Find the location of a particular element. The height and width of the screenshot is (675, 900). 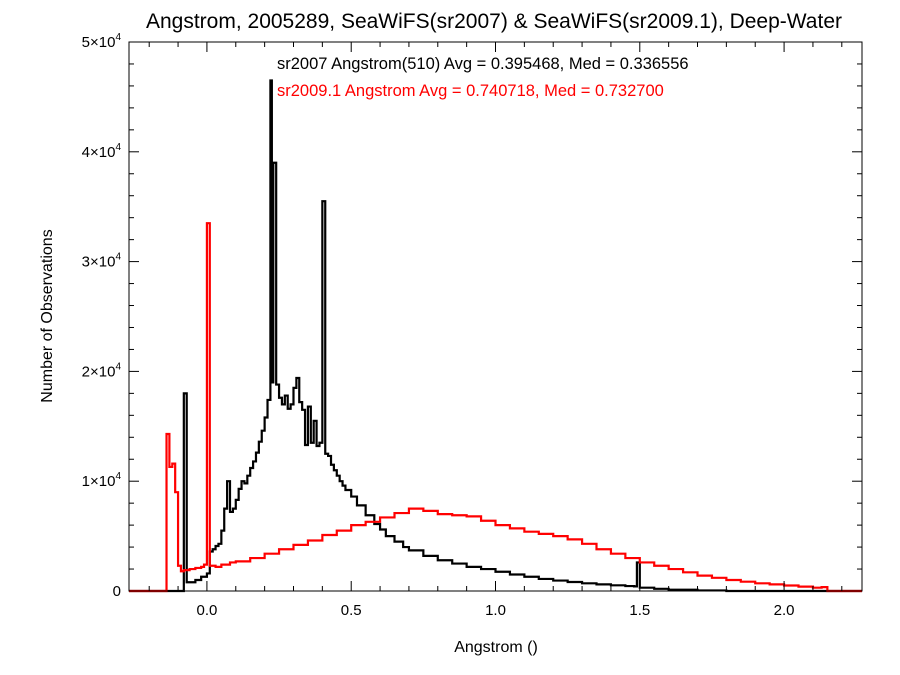

y-tick-label: 2×10⁴ is located at coordinates (102, 370).